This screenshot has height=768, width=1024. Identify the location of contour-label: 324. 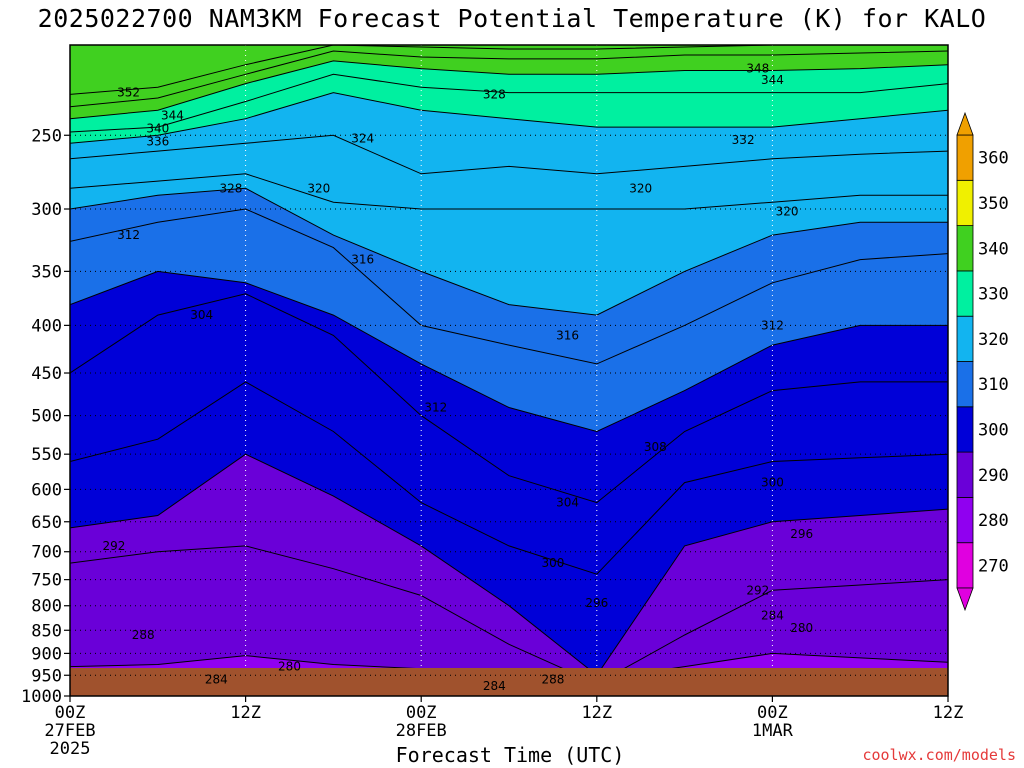
(362, 138).